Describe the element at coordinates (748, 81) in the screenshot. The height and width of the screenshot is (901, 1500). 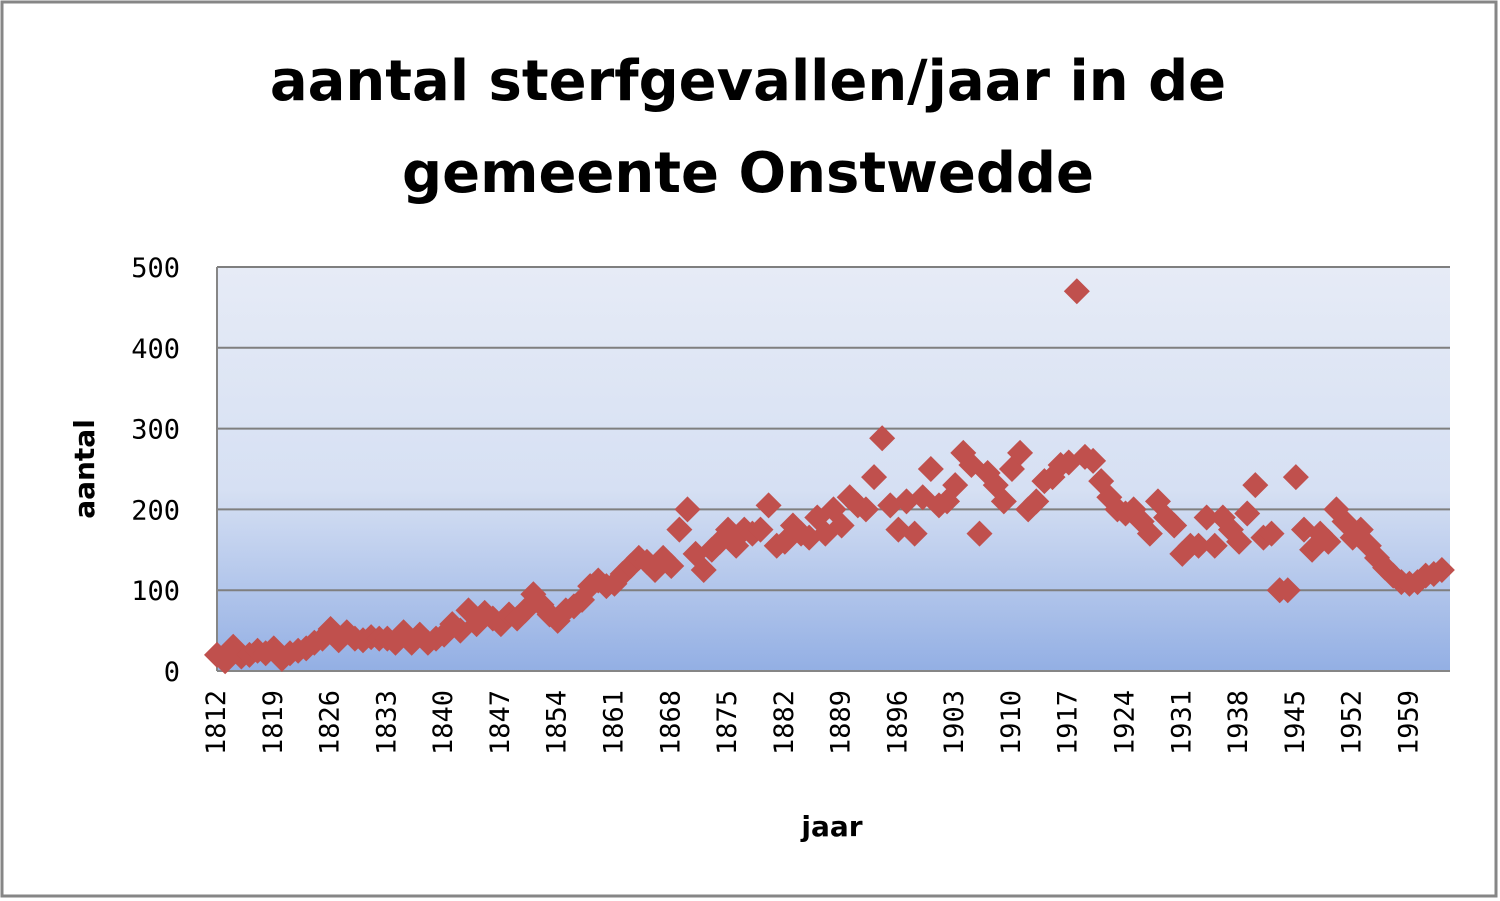
I see `chart-title-line-1: aantal sterfgevallen/jaar in de` at that location.